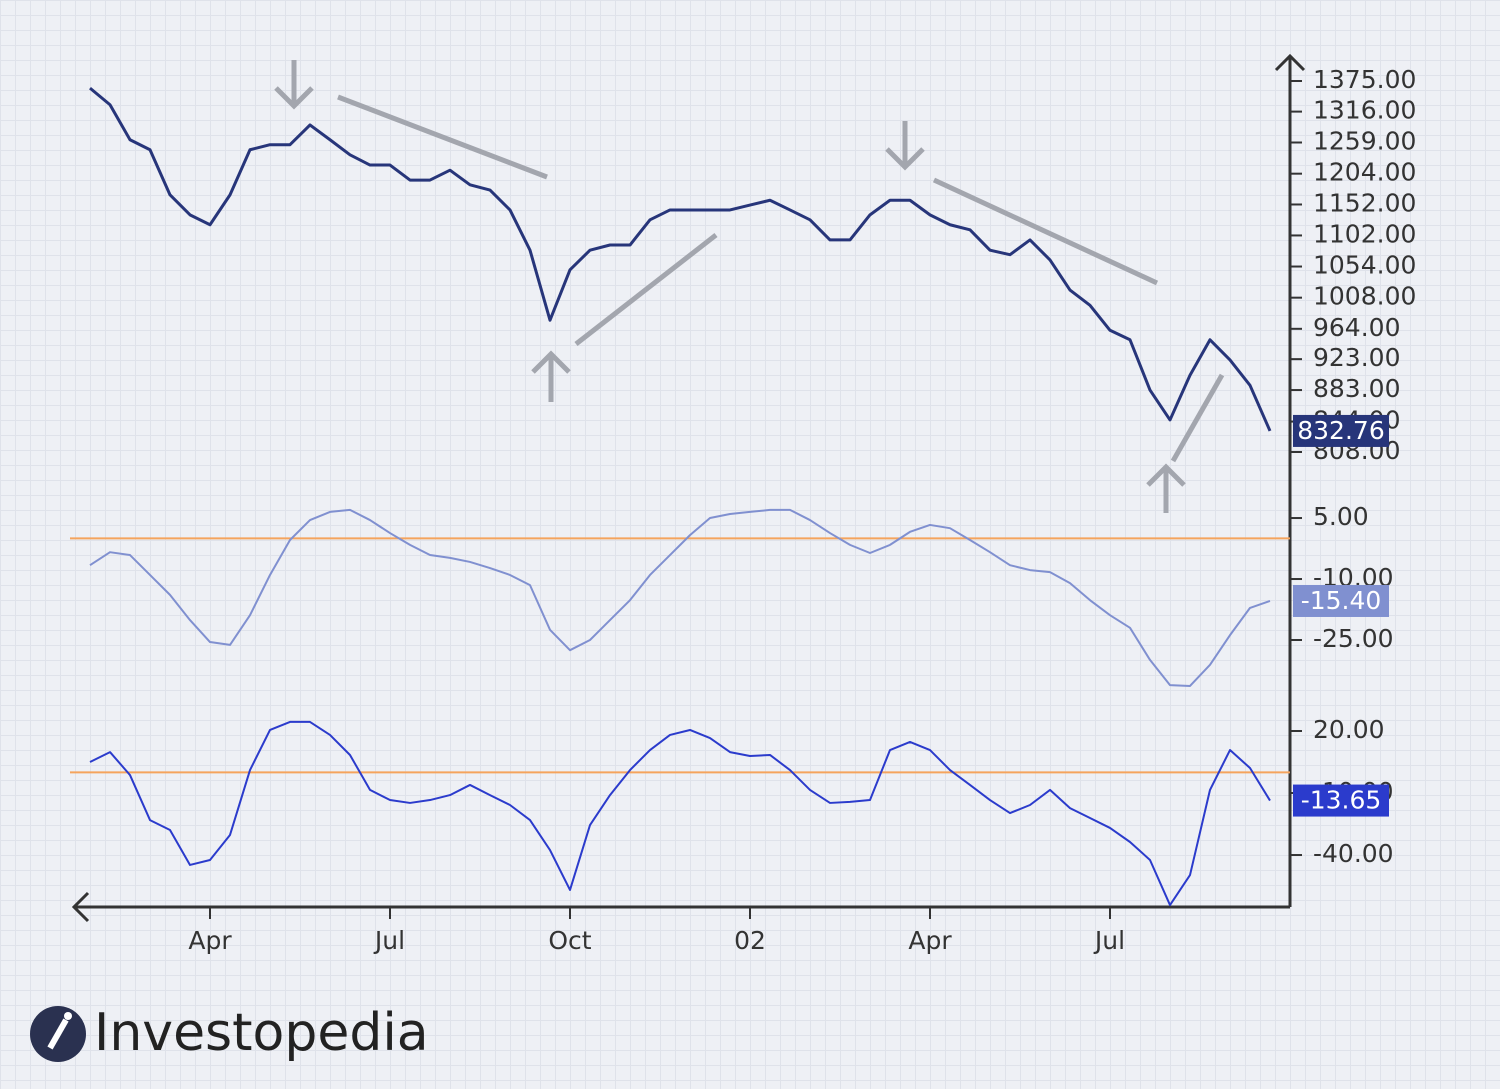  I want to click on y-tick-label: 883.00, so click(1356, 388).